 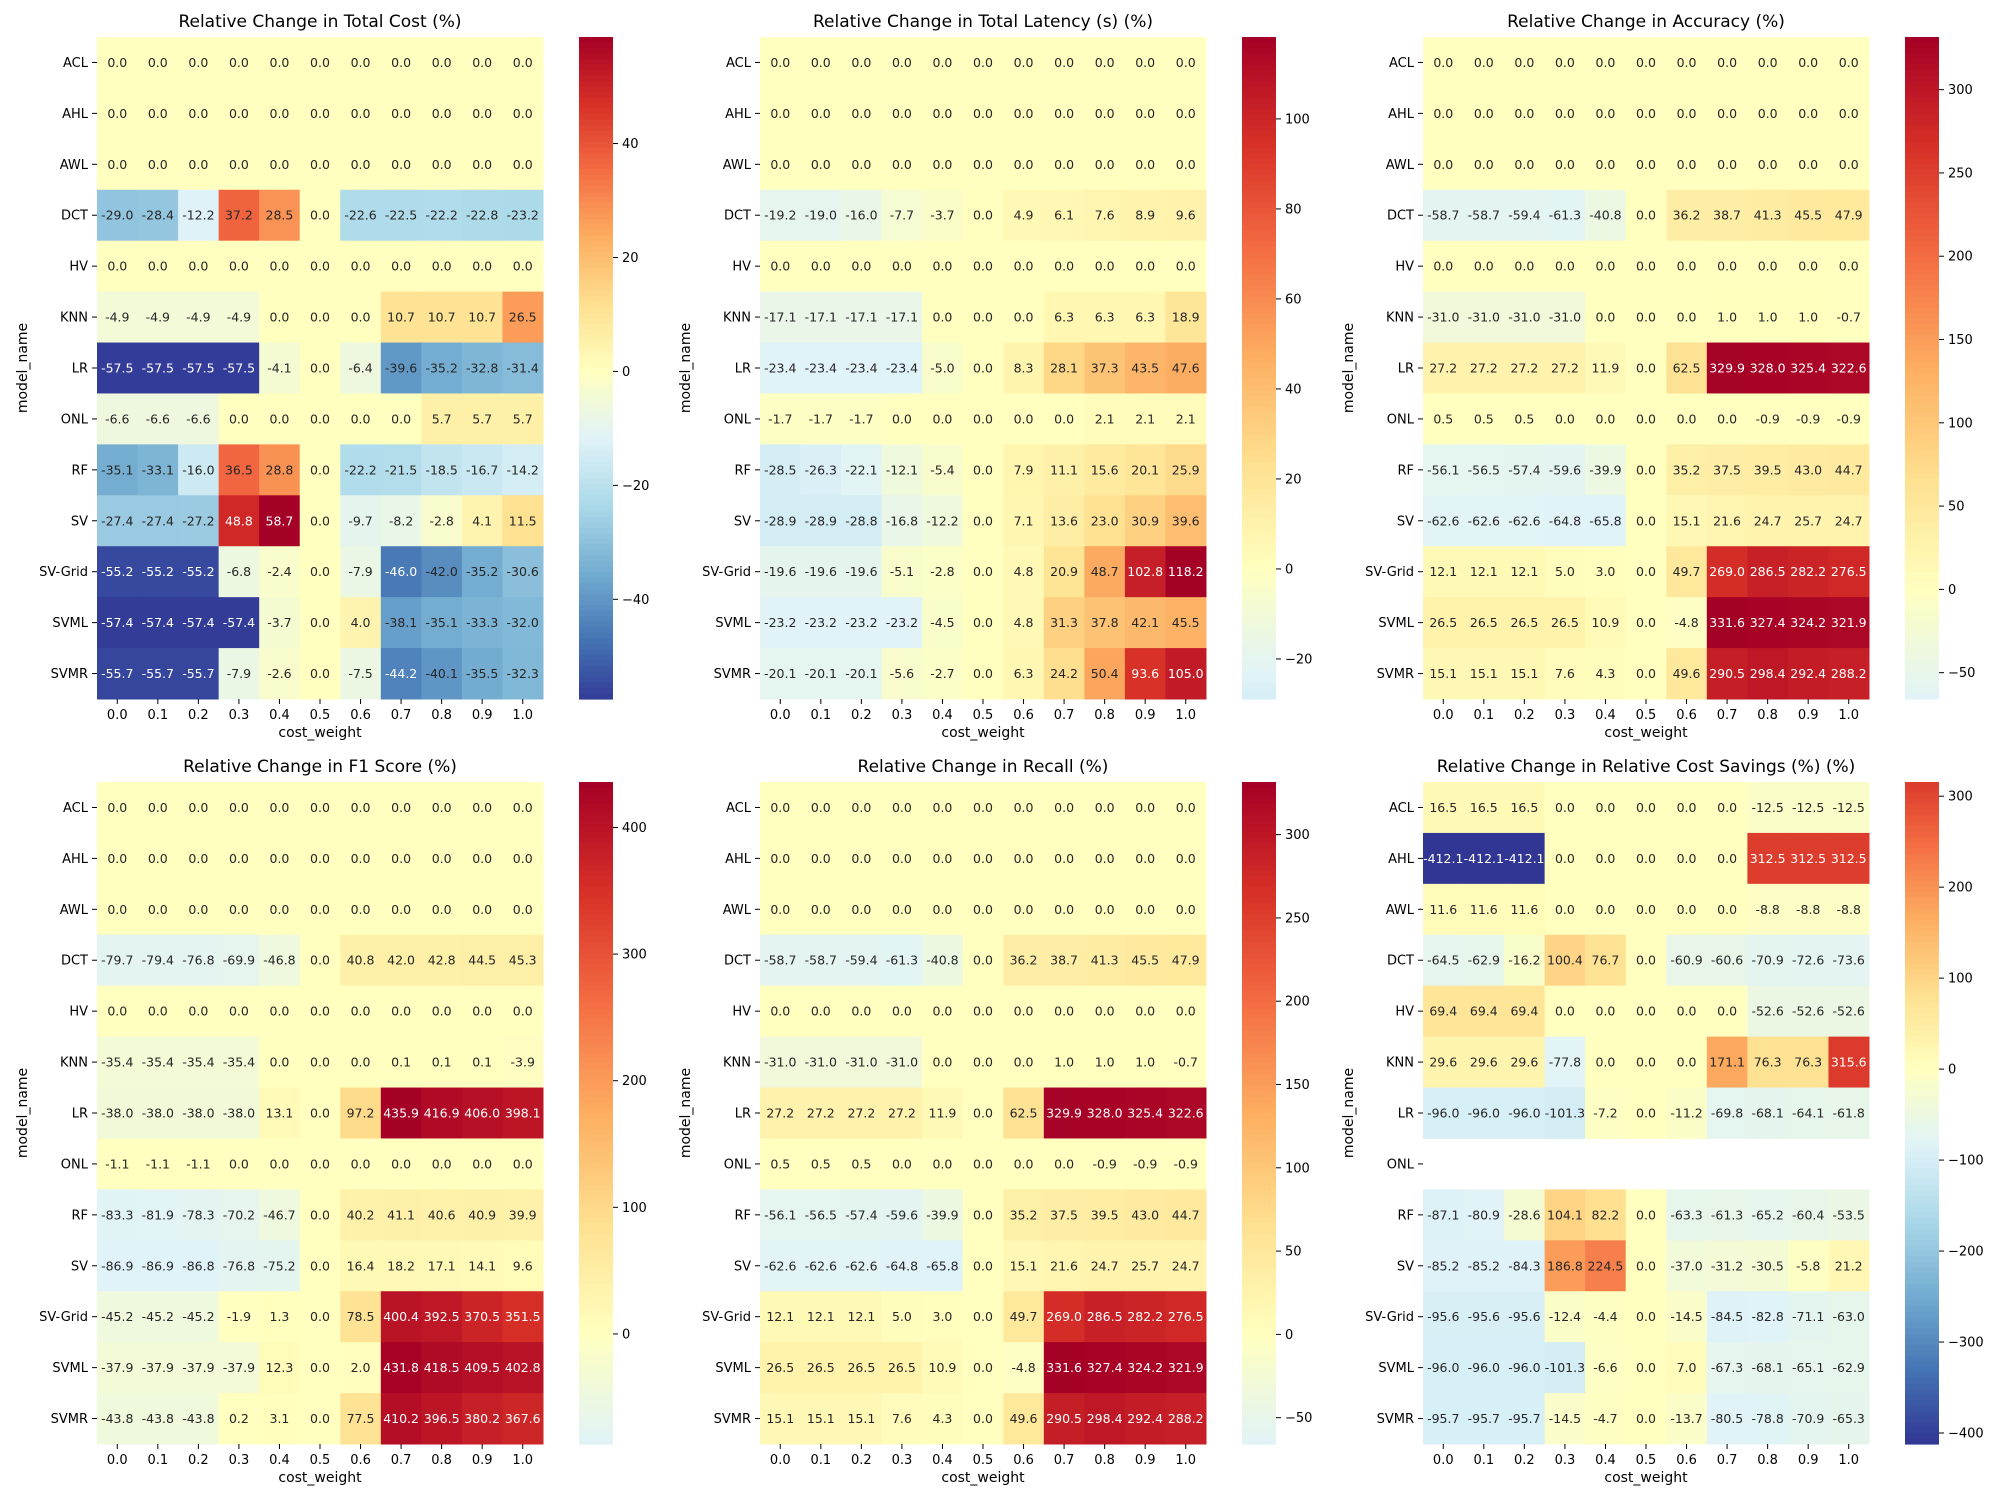 I want to click on y-tick-label: SVML, so click(x=733, y=1368).